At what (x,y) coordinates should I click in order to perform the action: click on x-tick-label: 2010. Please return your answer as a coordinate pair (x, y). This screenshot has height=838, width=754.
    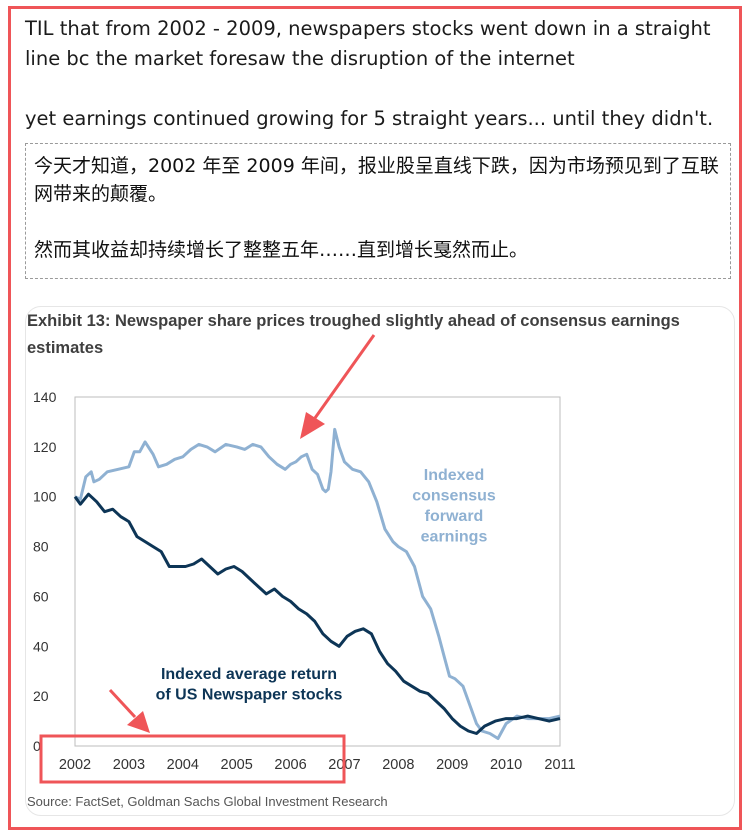
    Looking at the image, I should click on (506, 765).